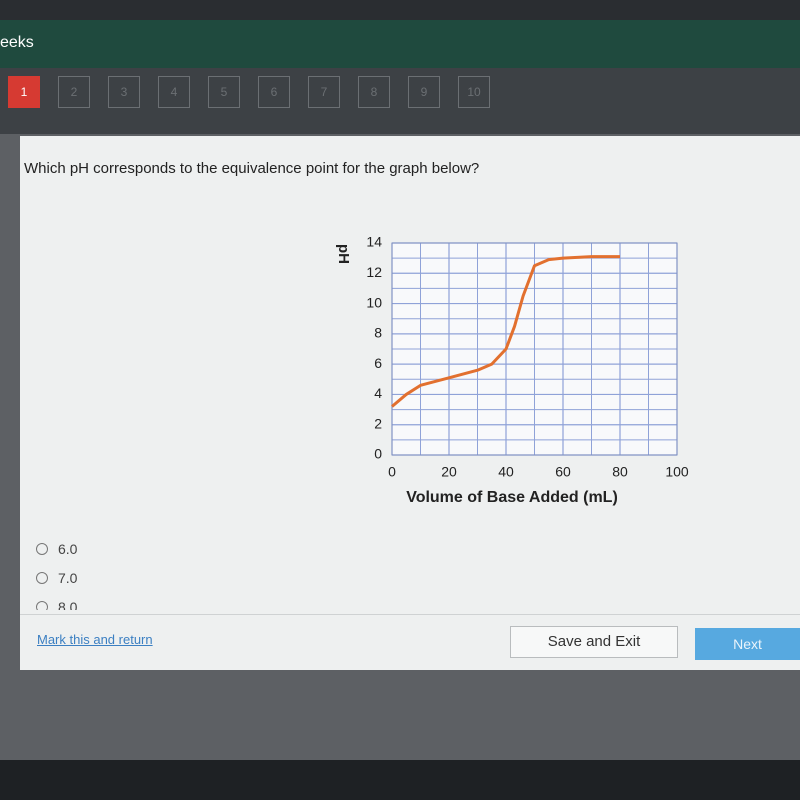 The width and height of the screenshot is (800, 800). What do you see at coordinates (56, 604) in the screenshot?
I see `option: 8.0` at bounding box center [56, 604].